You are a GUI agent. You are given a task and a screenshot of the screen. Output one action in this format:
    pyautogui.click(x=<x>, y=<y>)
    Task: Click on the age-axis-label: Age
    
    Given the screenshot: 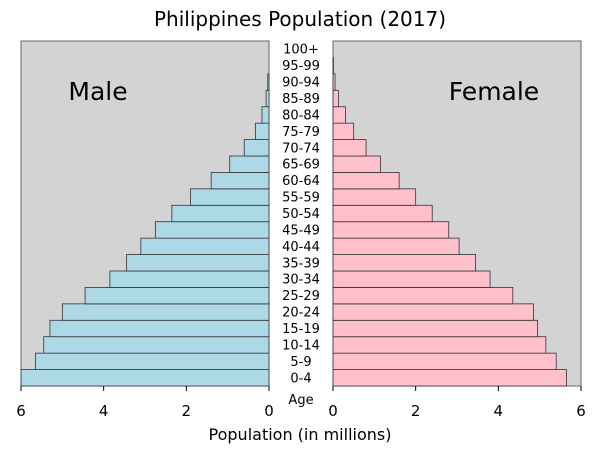 What is the action you would take?
    pyautogui.click(x=300, y=400)
    